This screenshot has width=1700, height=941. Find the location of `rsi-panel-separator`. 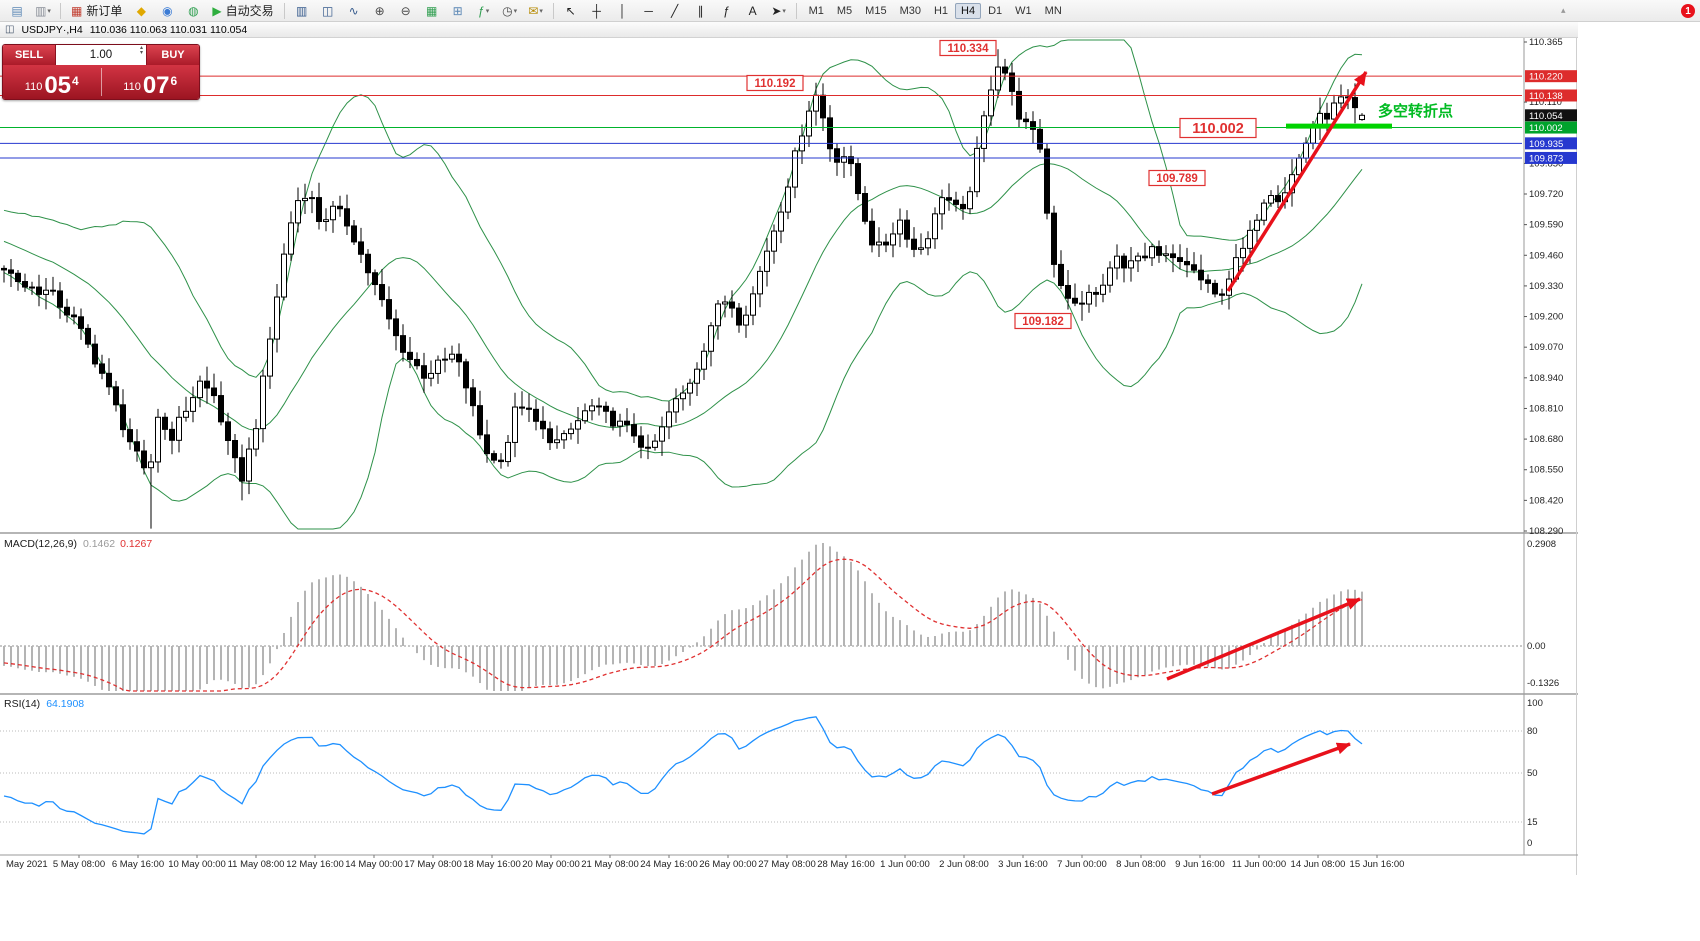

rsi-panel-separator is located at coordinates (789, 694).